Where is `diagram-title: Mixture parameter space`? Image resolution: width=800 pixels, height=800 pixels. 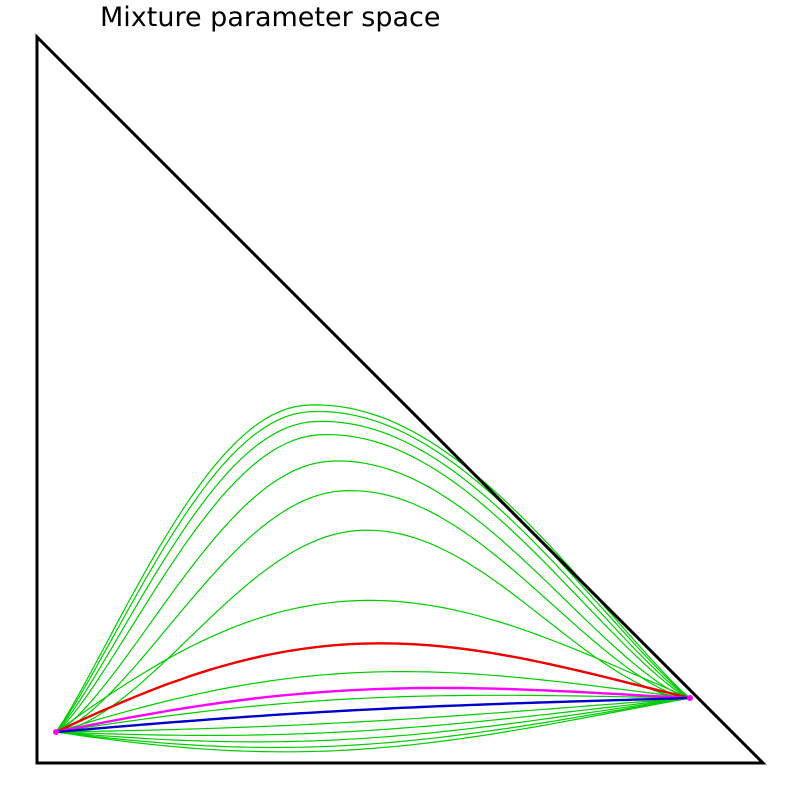 diagram-title: Mixture parameter space is located at coordinates (270, 17).